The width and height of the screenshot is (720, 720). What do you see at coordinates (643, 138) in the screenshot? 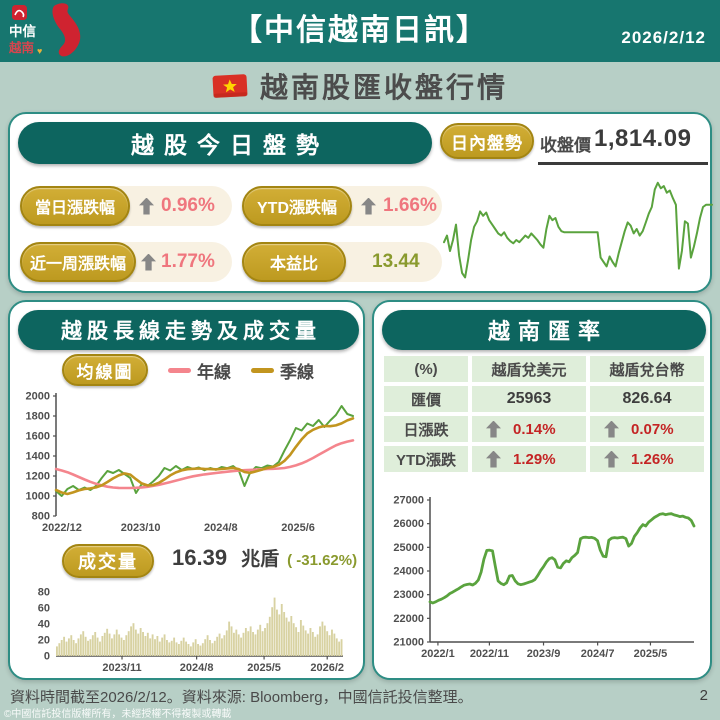
I see `close-price-value: 1,814.09` at bounding box center [643, 138].